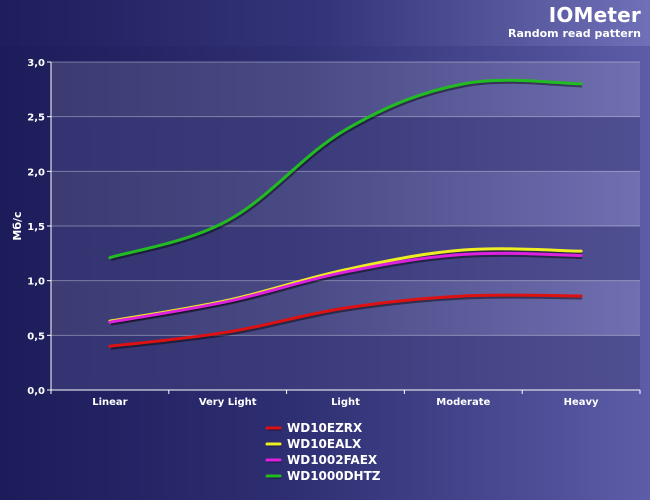  Describe the element at coordinates (36, 336) in the screenshot. I see `y-tick-label: 0,5` at that location.